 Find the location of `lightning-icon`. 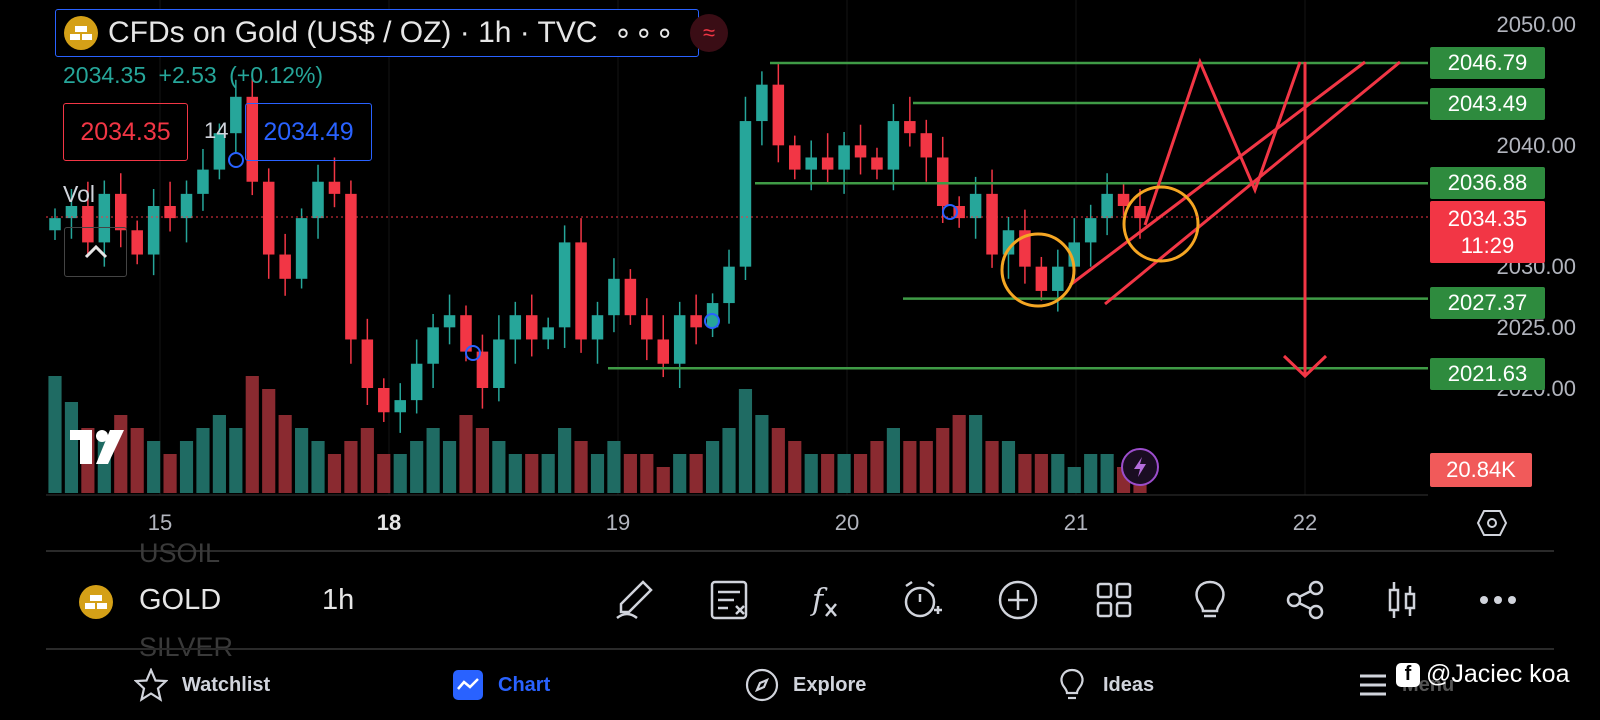

lightning-icon is located at coordinates (1140, 467).